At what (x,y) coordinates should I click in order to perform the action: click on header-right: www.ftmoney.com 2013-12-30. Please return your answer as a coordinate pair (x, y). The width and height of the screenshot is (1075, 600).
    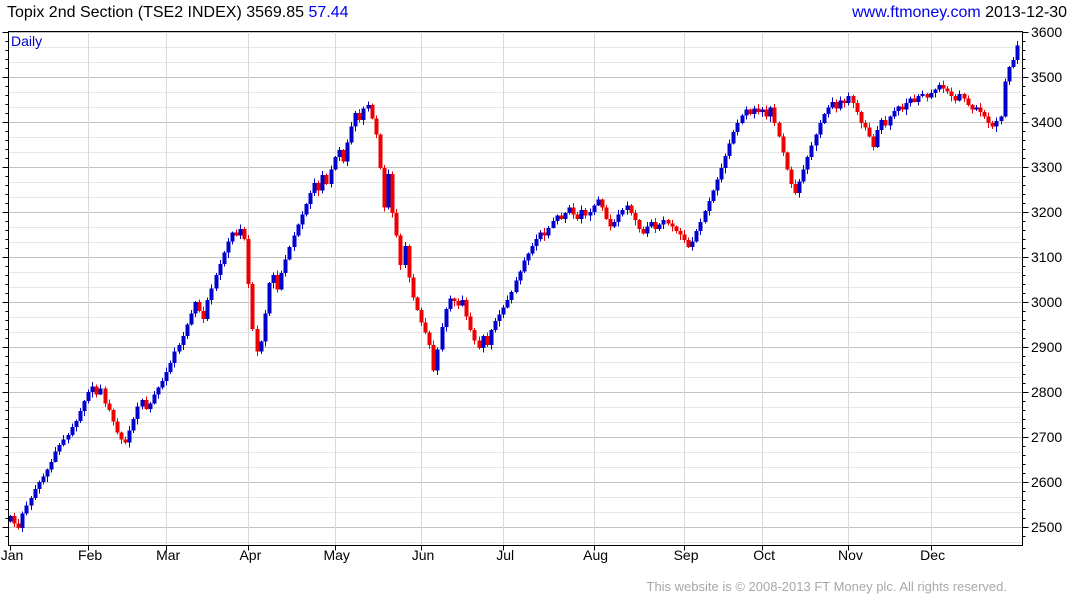
    Looking at the image, I should click on (959, 13).